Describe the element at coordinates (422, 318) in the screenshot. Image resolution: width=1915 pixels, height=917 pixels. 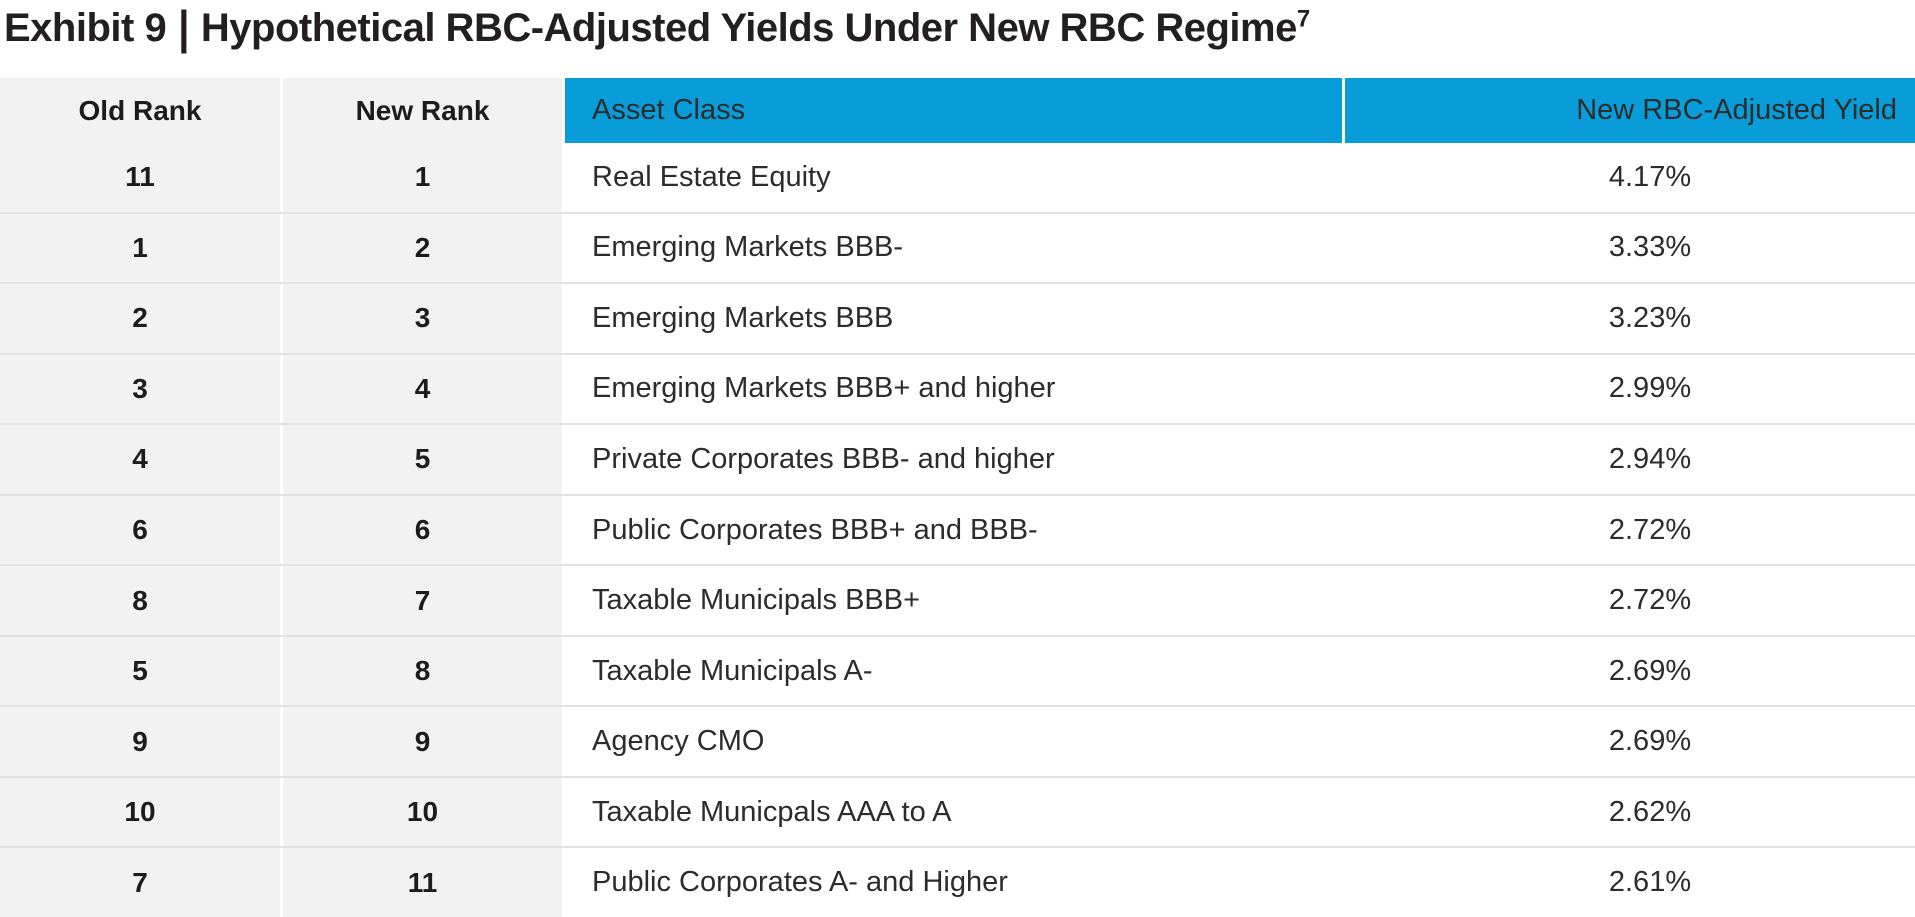
I see `new-rank-cell: 3` at that location.